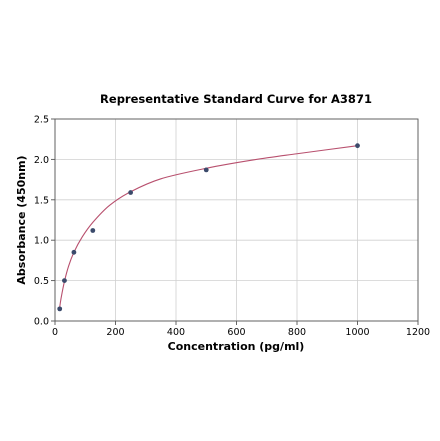  Describe the element at coordinates (297, 332) in the screenshot. I see `x-tick-label: 800` at that location.